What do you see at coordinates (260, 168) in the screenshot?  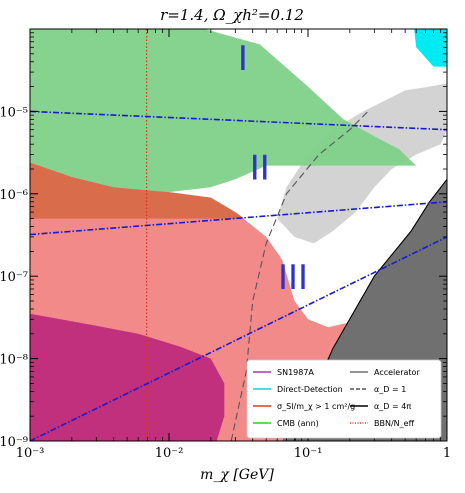 I see `region-label-ii: II` at bounding box center [260, 168].